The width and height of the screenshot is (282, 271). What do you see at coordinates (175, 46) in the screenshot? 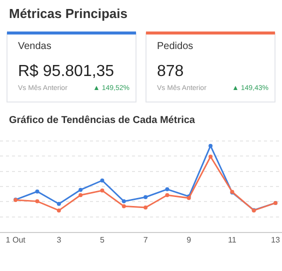
I see `text: Pedidos` at bounding box center [175, 46].